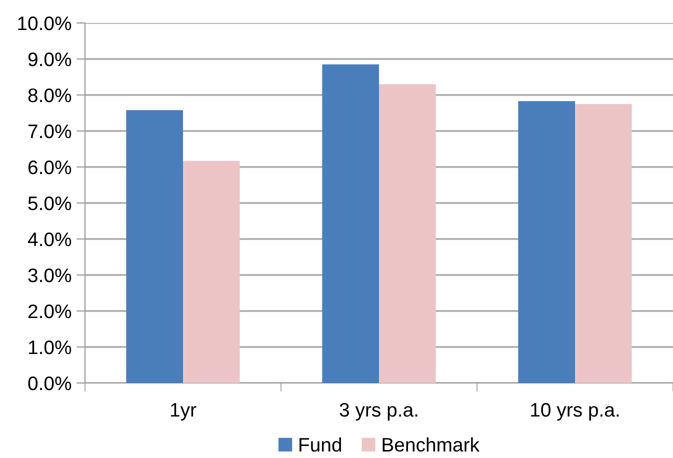 The image size is (673, 458). I want to click on x-tick-label: 3 yrs p.a., so click(379, 411).